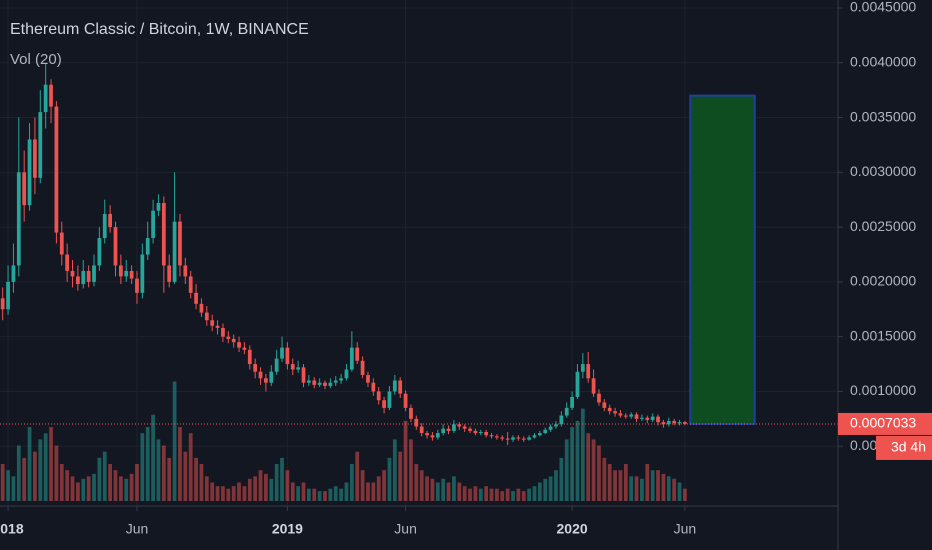 The height and width of the screenshot is (550, 932). What do you see at coordinates (36, 59) in the screenshot?
I see `volume-indicator-label: Vol (20)` at bounding box center [36, 59].